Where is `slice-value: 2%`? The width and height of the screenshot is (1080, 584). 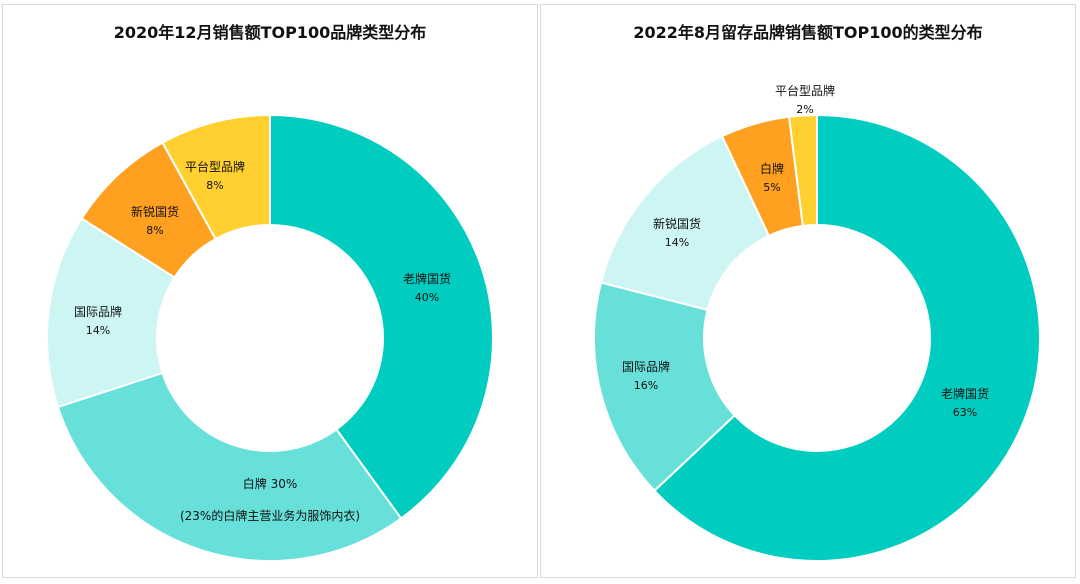
slice-value: 2% is located at coordinates (804, 109).